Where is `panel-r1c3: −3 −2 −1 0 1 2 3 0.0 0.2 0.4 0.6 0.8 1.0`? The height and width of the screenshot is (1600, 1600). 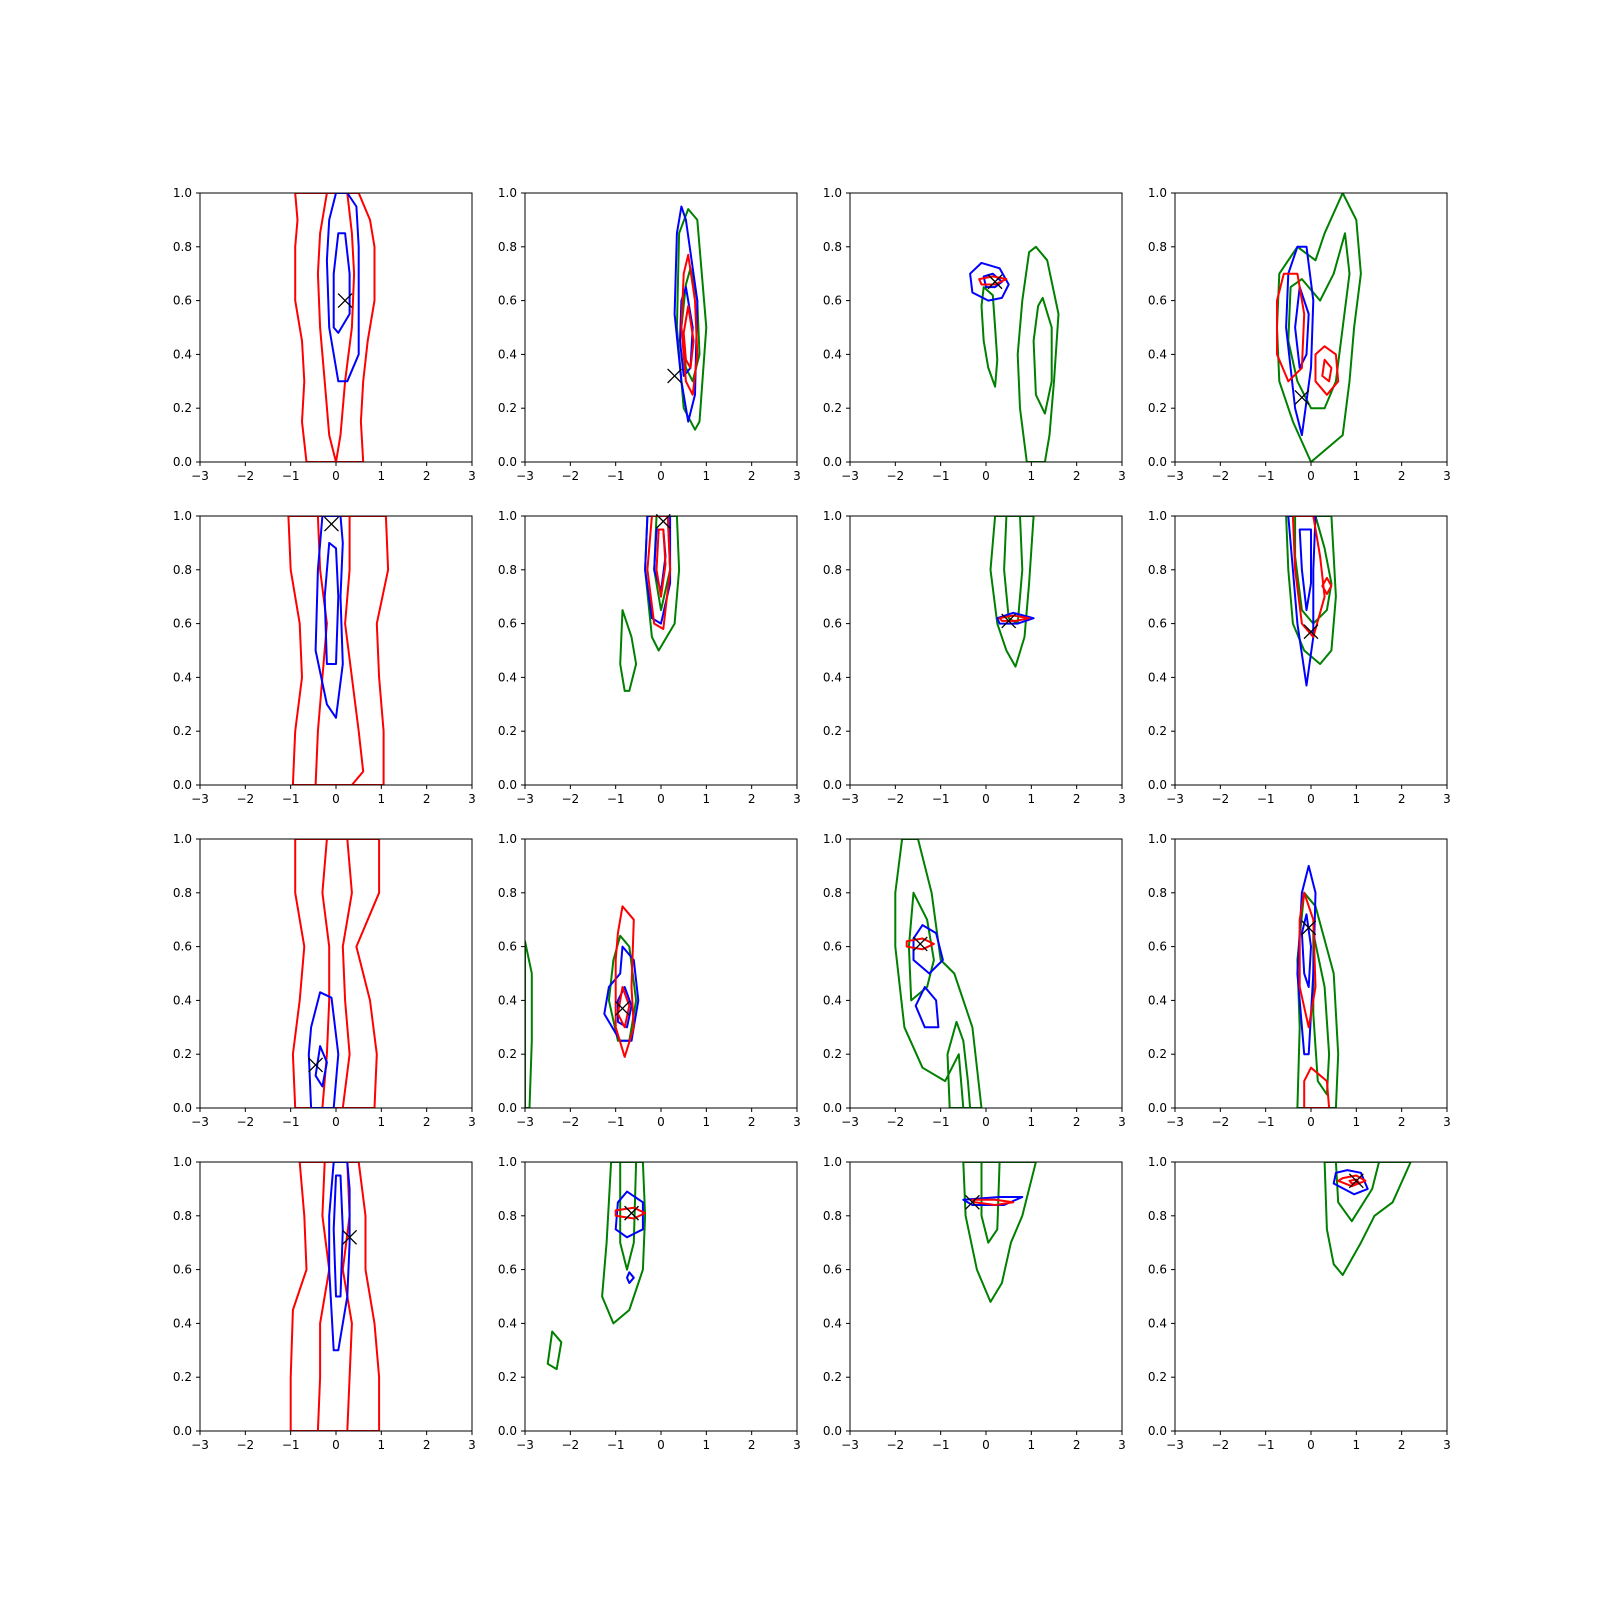
panel-r1c3: −3 −2 −1 0 1 2 3 0.0 0.2 0.4 0.6 0.8 1.0 is located at coordinates (974, 334).